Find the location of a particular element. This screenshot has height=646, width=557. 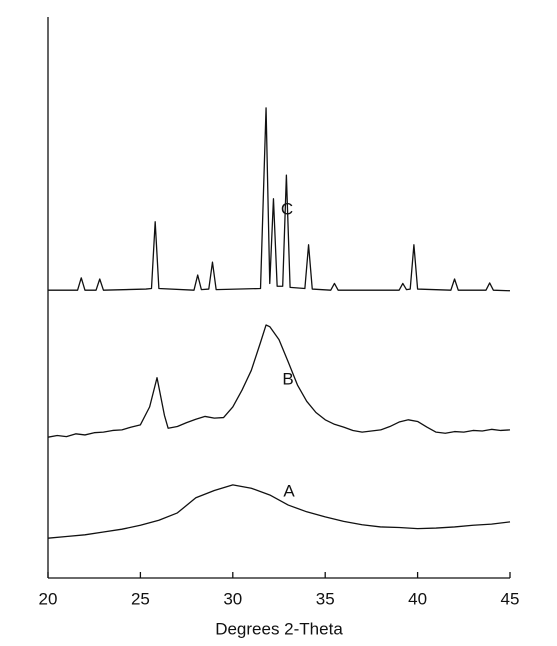

x-tick-label: 45 is located at coordinates (510, 598).